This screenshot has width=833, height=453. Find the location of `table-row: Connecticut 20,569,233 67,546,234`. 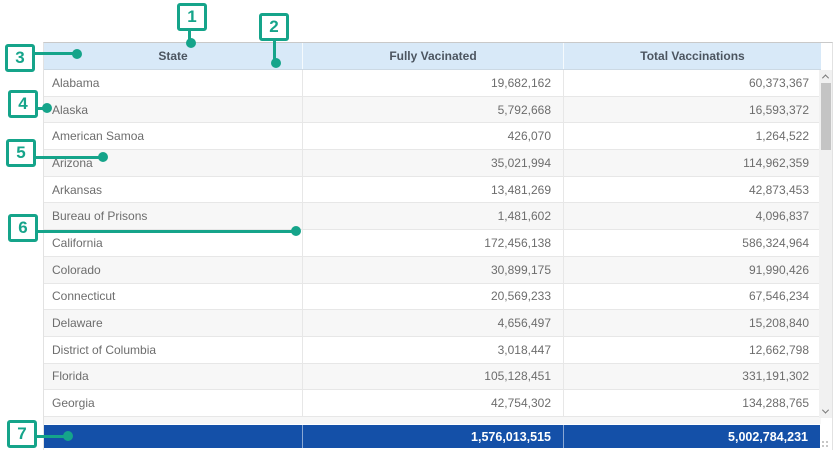

table-row: Connecticut 20,569,233 67,546,234 is located at coordinates (432, 297).